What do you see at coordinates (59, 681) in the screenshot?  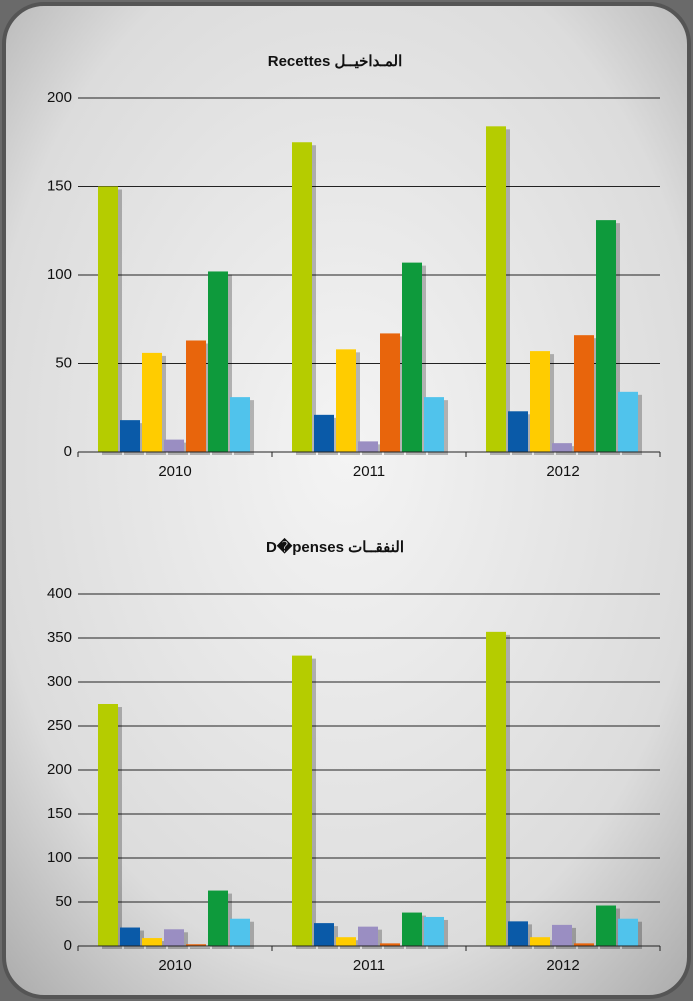 I see `y-tick-label: 300` at bounding box center [59, 681].